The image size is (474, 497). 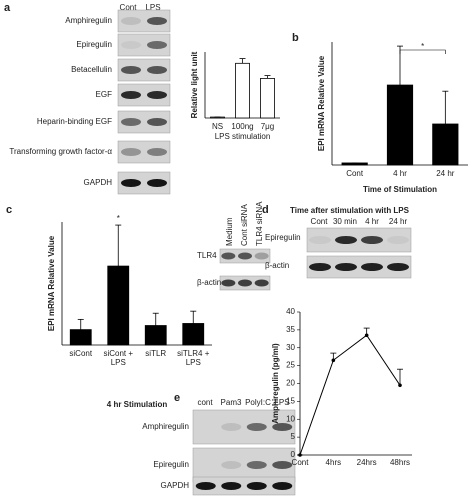 What do you see at coordinates (398, 221) in the screenshot?
I see `column-label: 24 hr` at bounding box center [398, 221].